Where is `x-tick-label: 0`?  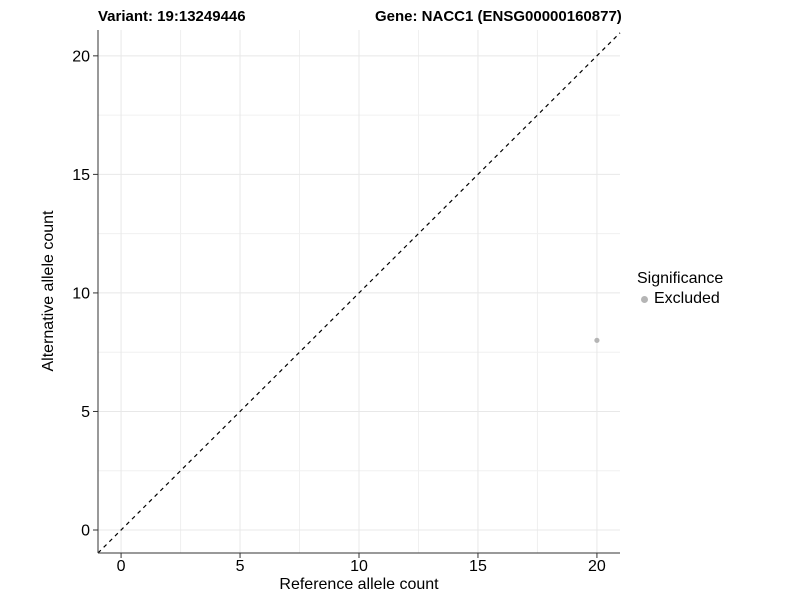
x-tick-label: 0 is located at coordinates (121, 566).